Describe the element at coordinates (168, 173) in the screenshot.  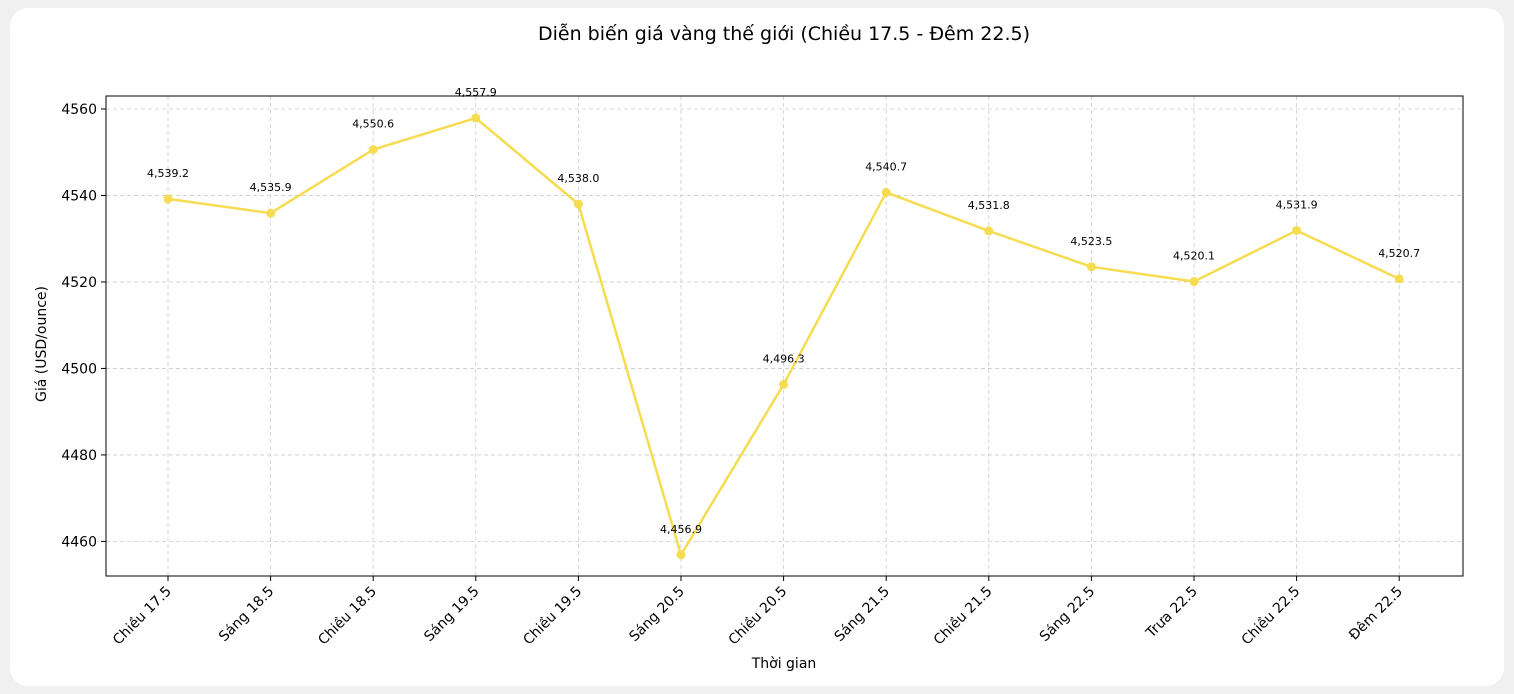
I see `data-label: 4,539.2` at that location.